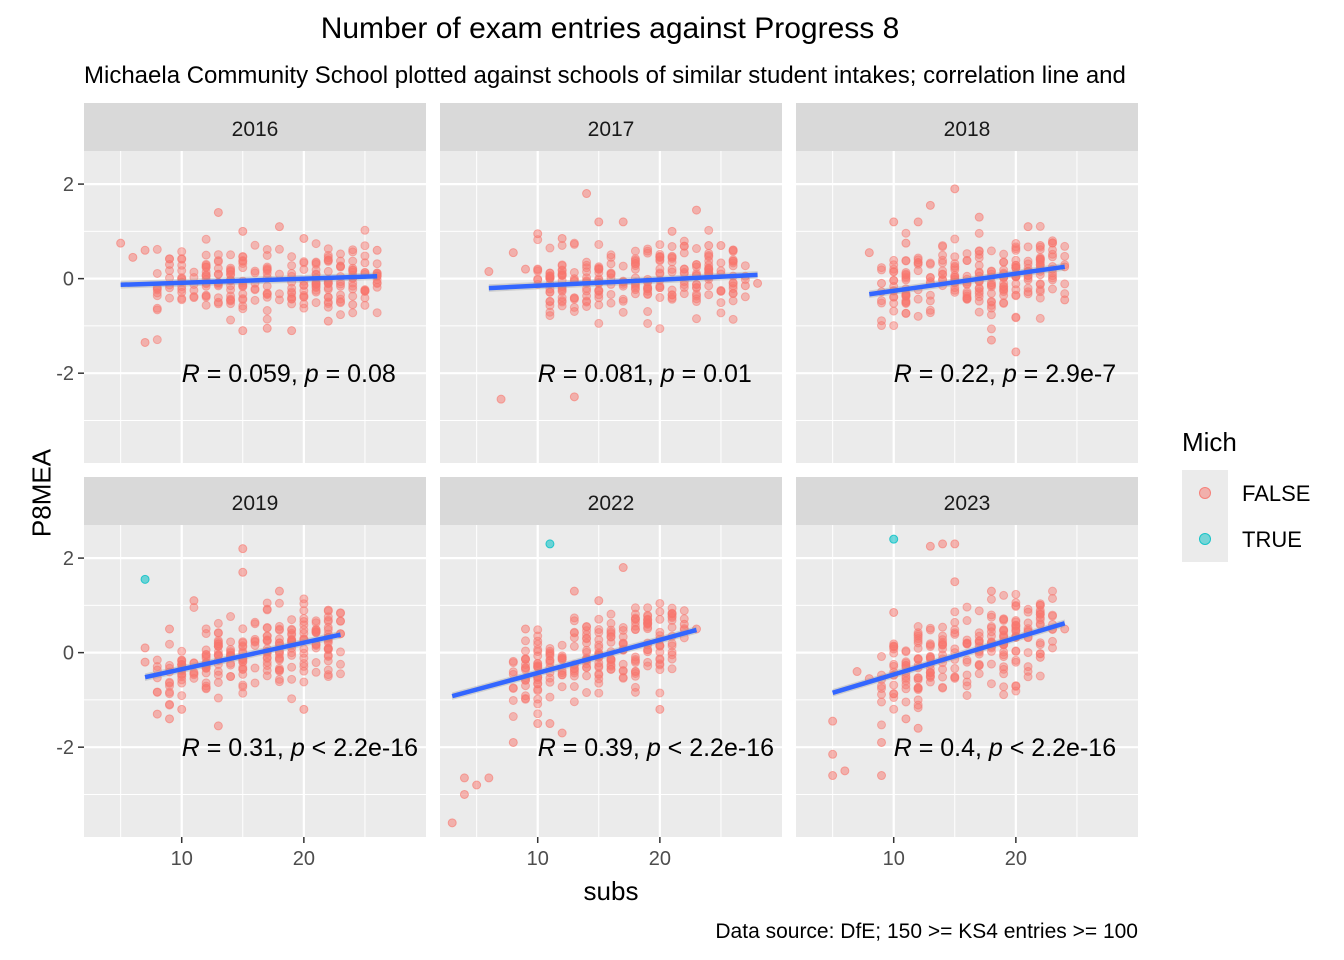 The image size is (1344, 960). I want to click on y-tick-label: -2, so click(65, 748).